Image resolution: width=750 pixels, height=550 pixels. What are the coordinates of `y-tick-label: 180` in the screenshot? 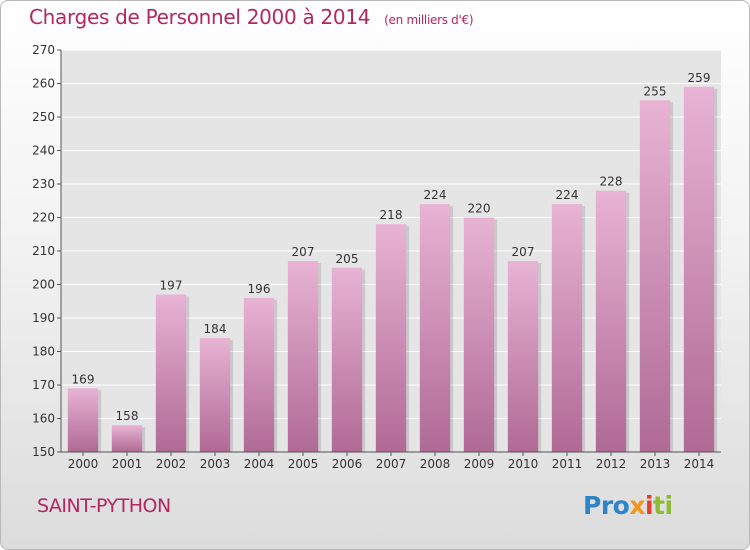 It's located at (43, 352).